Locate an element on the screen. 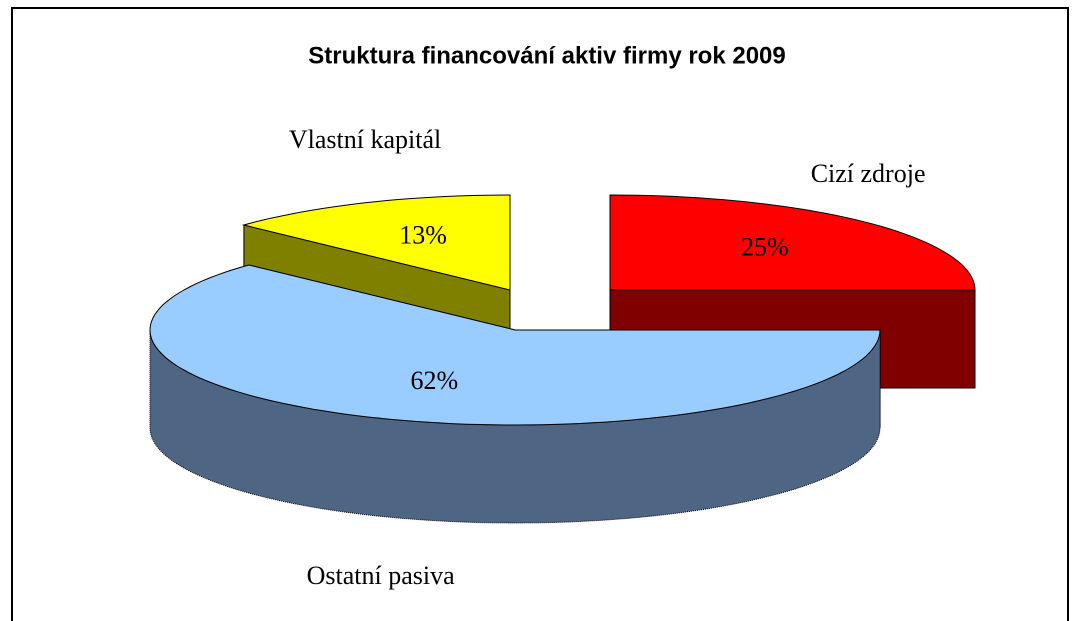  data-label: 13% is located at coordinates (423, 235).